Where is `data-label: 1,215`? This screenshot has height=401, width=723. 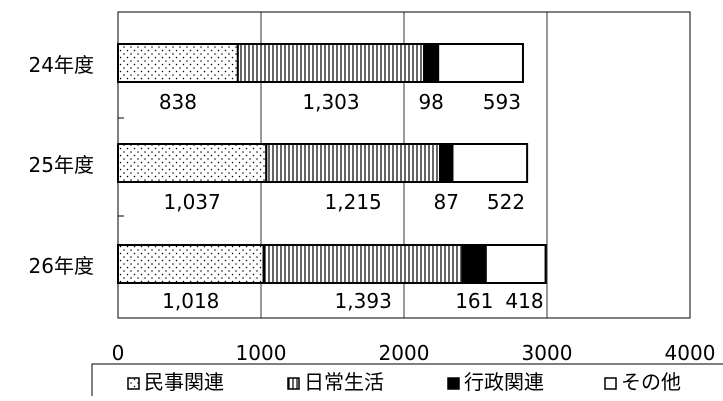 data-label: 1,215 is located at coordinates (353, 202).